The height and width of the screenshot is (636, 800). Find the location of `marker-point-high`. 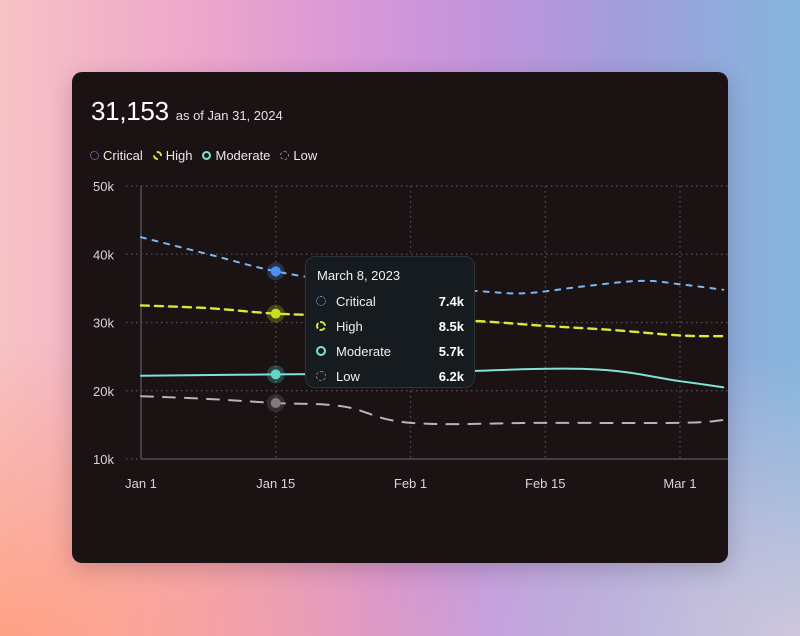

marker-point-high is located at coordinates (275, 313).